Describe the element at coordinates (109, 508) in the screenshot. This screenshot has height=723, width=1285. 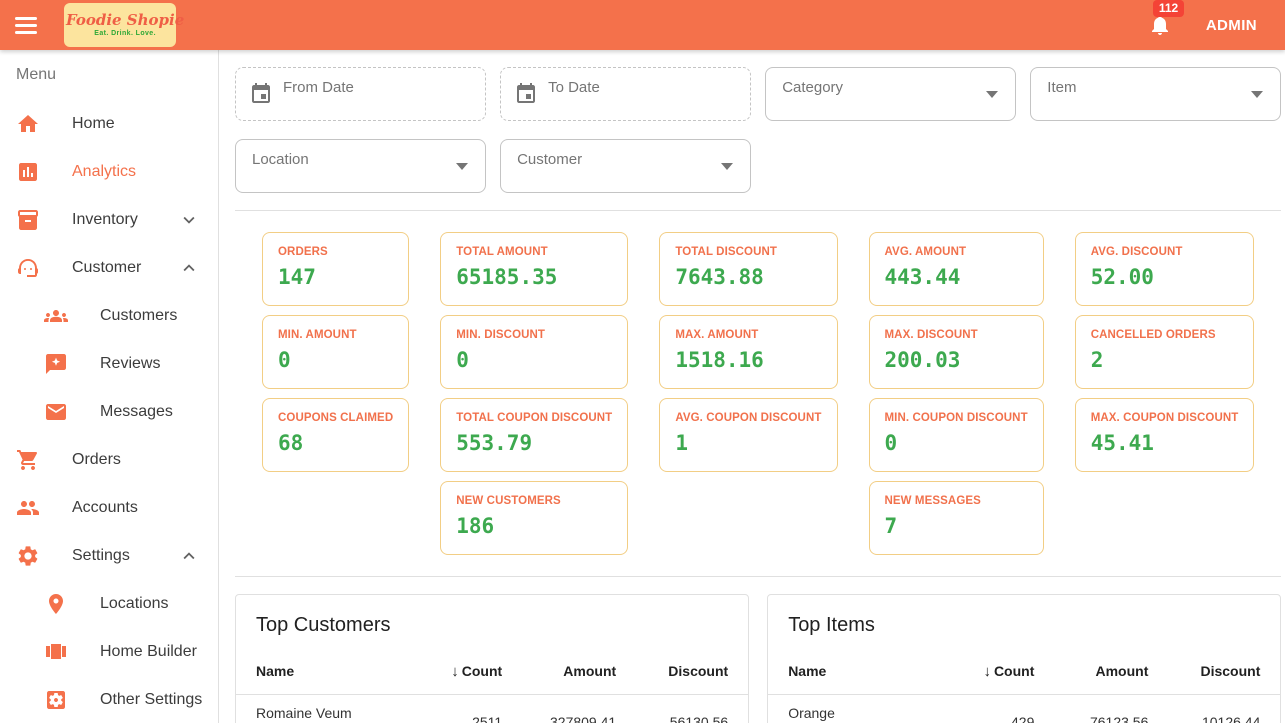
I see `sidebar-item-accounts: Accounts` at that location.